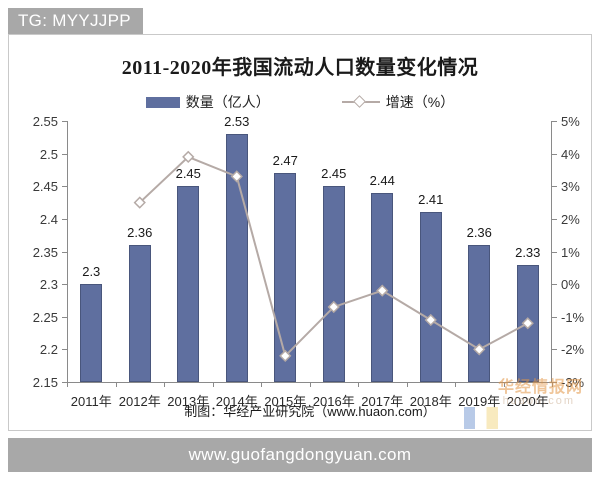 Image resolution: width=600 pixels, height=480 pixels. I want to click on bar-value-label: 2.33, so click(528, 252).